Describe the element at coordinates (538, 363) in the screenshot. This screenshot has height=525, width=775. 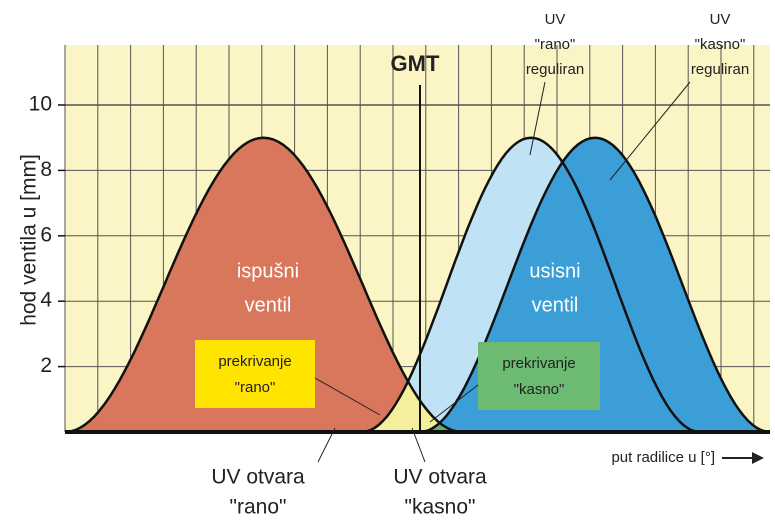
I see `overlap-late-label: prekrivanje` at that location.